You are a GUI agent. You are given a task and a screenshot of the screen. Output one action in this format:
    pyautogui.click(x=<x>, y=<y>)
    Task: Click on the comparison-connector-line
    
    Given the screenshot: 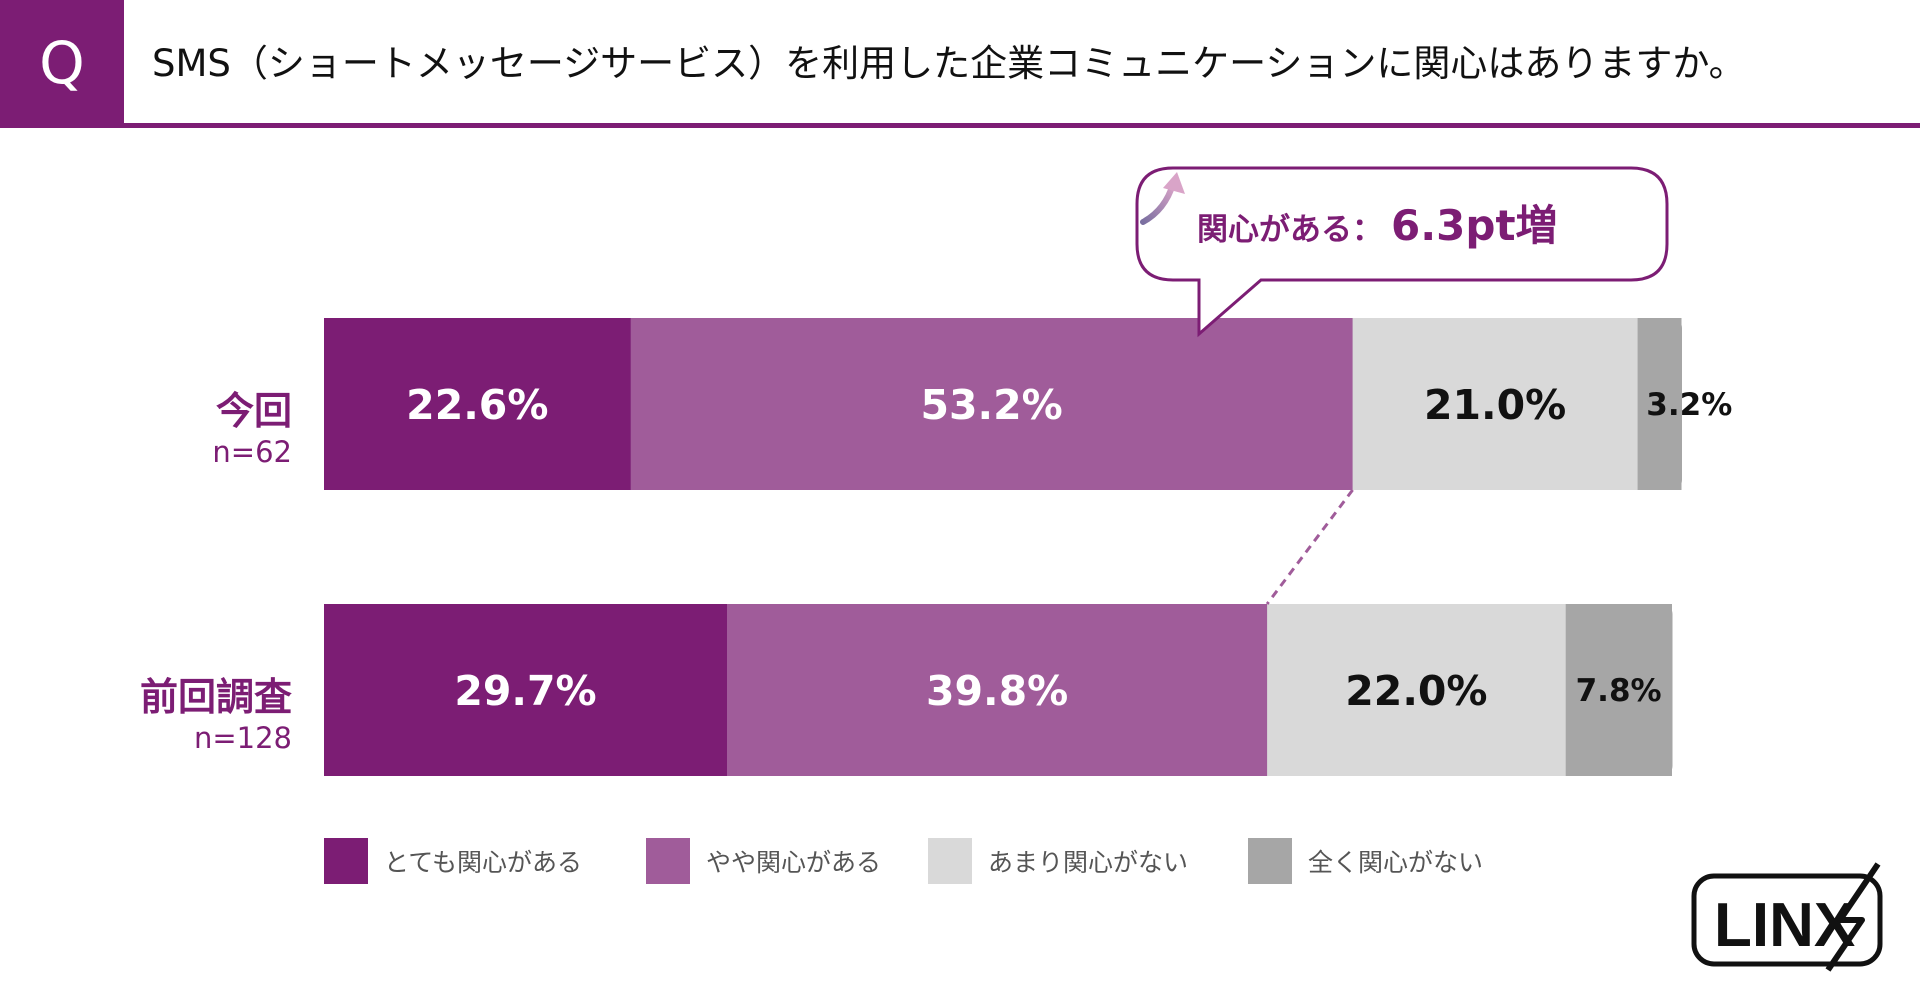 What is the action you would take?
    pyautogui.click(x=1309, y=547)
    